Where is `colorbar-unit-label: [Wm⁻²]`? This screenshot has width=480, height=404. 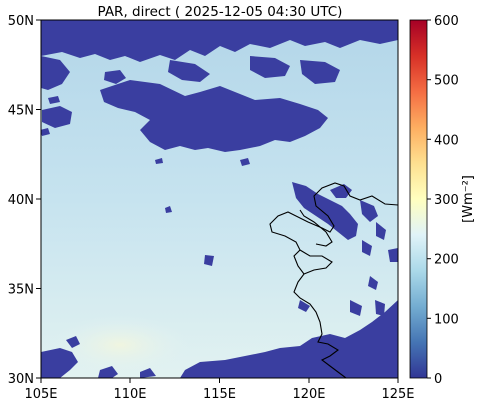 colorbar-unit-label: [Wm⁻²] is located at coordinates (468, 199).